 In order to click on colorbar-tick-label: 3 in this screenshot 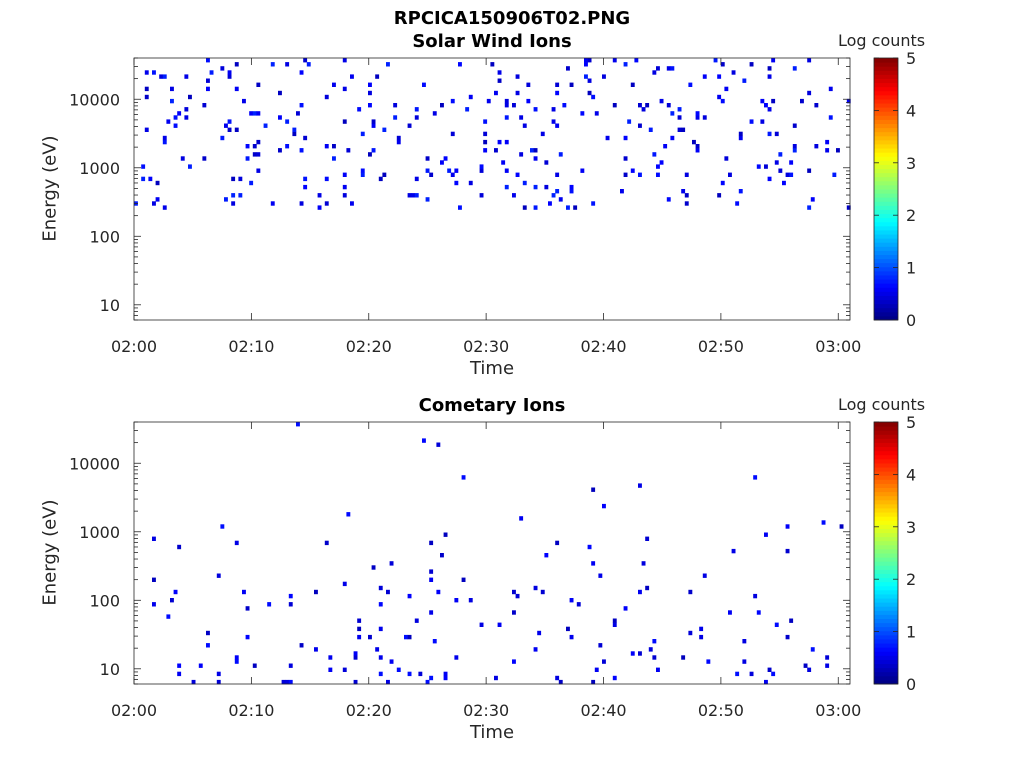, I will do `click(911, 527)`.